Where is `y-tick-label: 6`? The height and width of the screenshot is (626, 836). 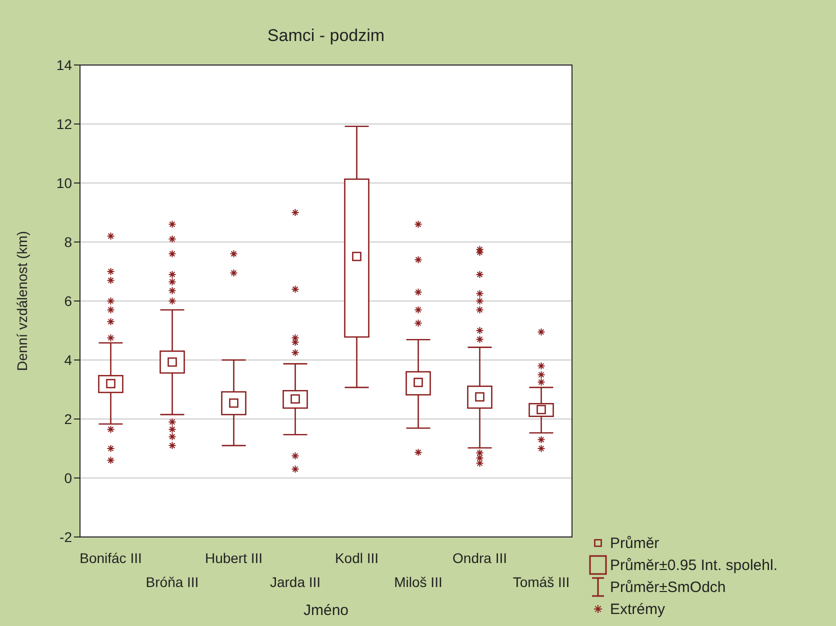
y-tick-label: 6 is located at coordinates (68, 300).